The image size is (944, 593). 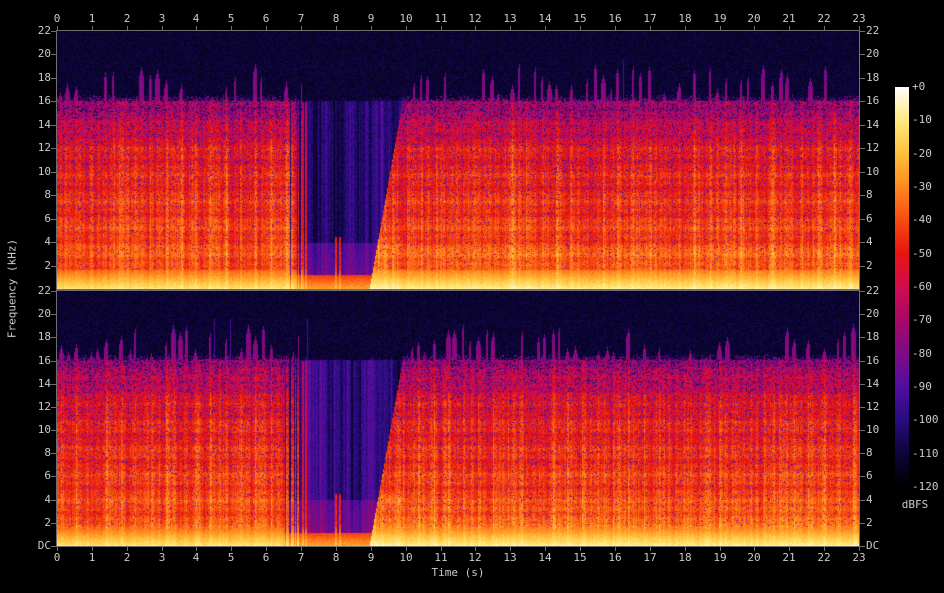 I want to click on time-tick-label-top: 0, so click(x=57, y=18).